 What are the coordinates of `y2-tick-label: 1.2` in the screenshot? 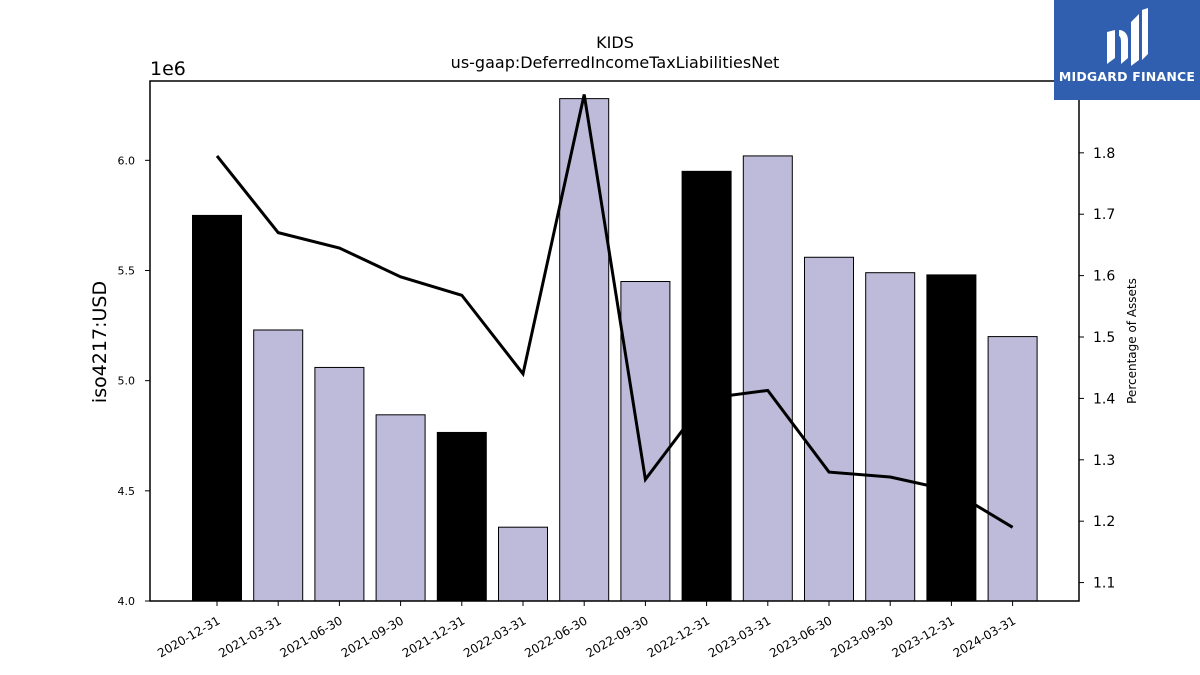 It's located at (1104, 522).